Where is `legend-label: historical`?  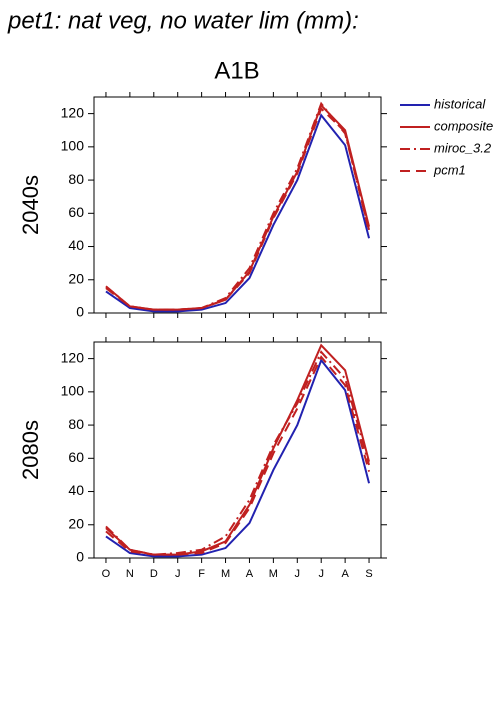 legend-label: historical is located at coordinates (460, 103).